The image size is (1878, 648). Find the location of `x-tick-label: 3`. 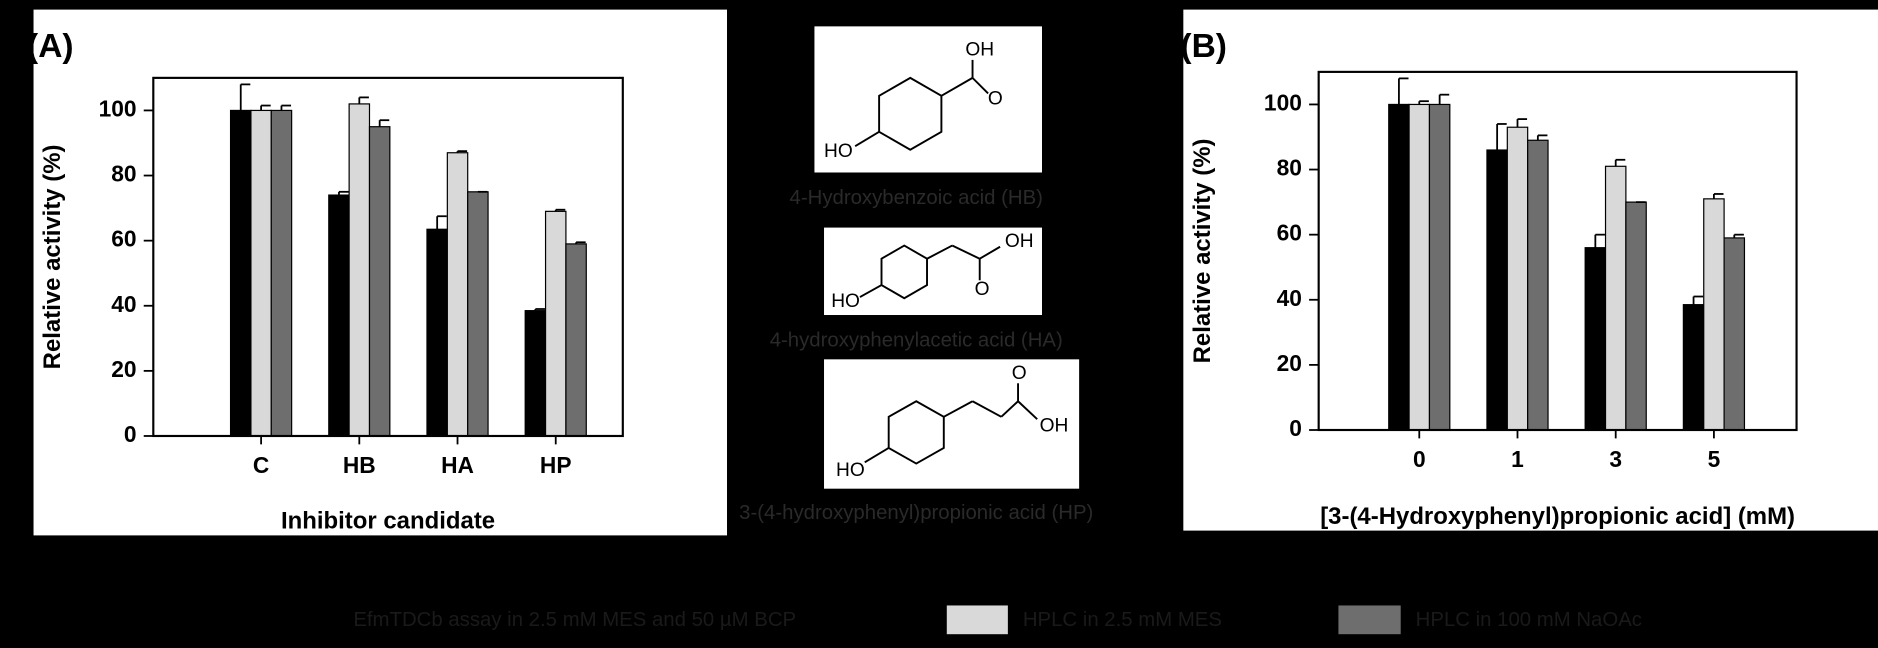

x-tick-label: 3 is located at coordinates (1615, 459).